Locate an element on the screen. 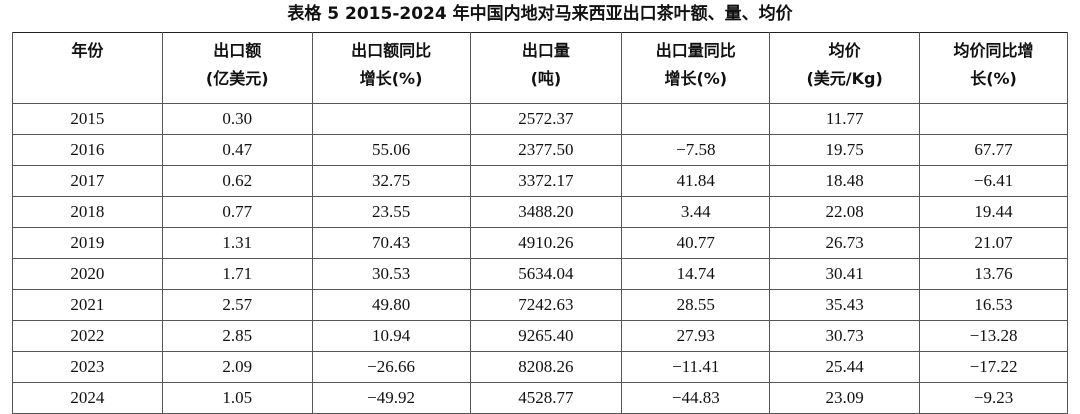 Image resolution: width=1080 pixels, height=414 pixels. header-cell: 出口额 (亿美元) is located at coordinates (237, 68).